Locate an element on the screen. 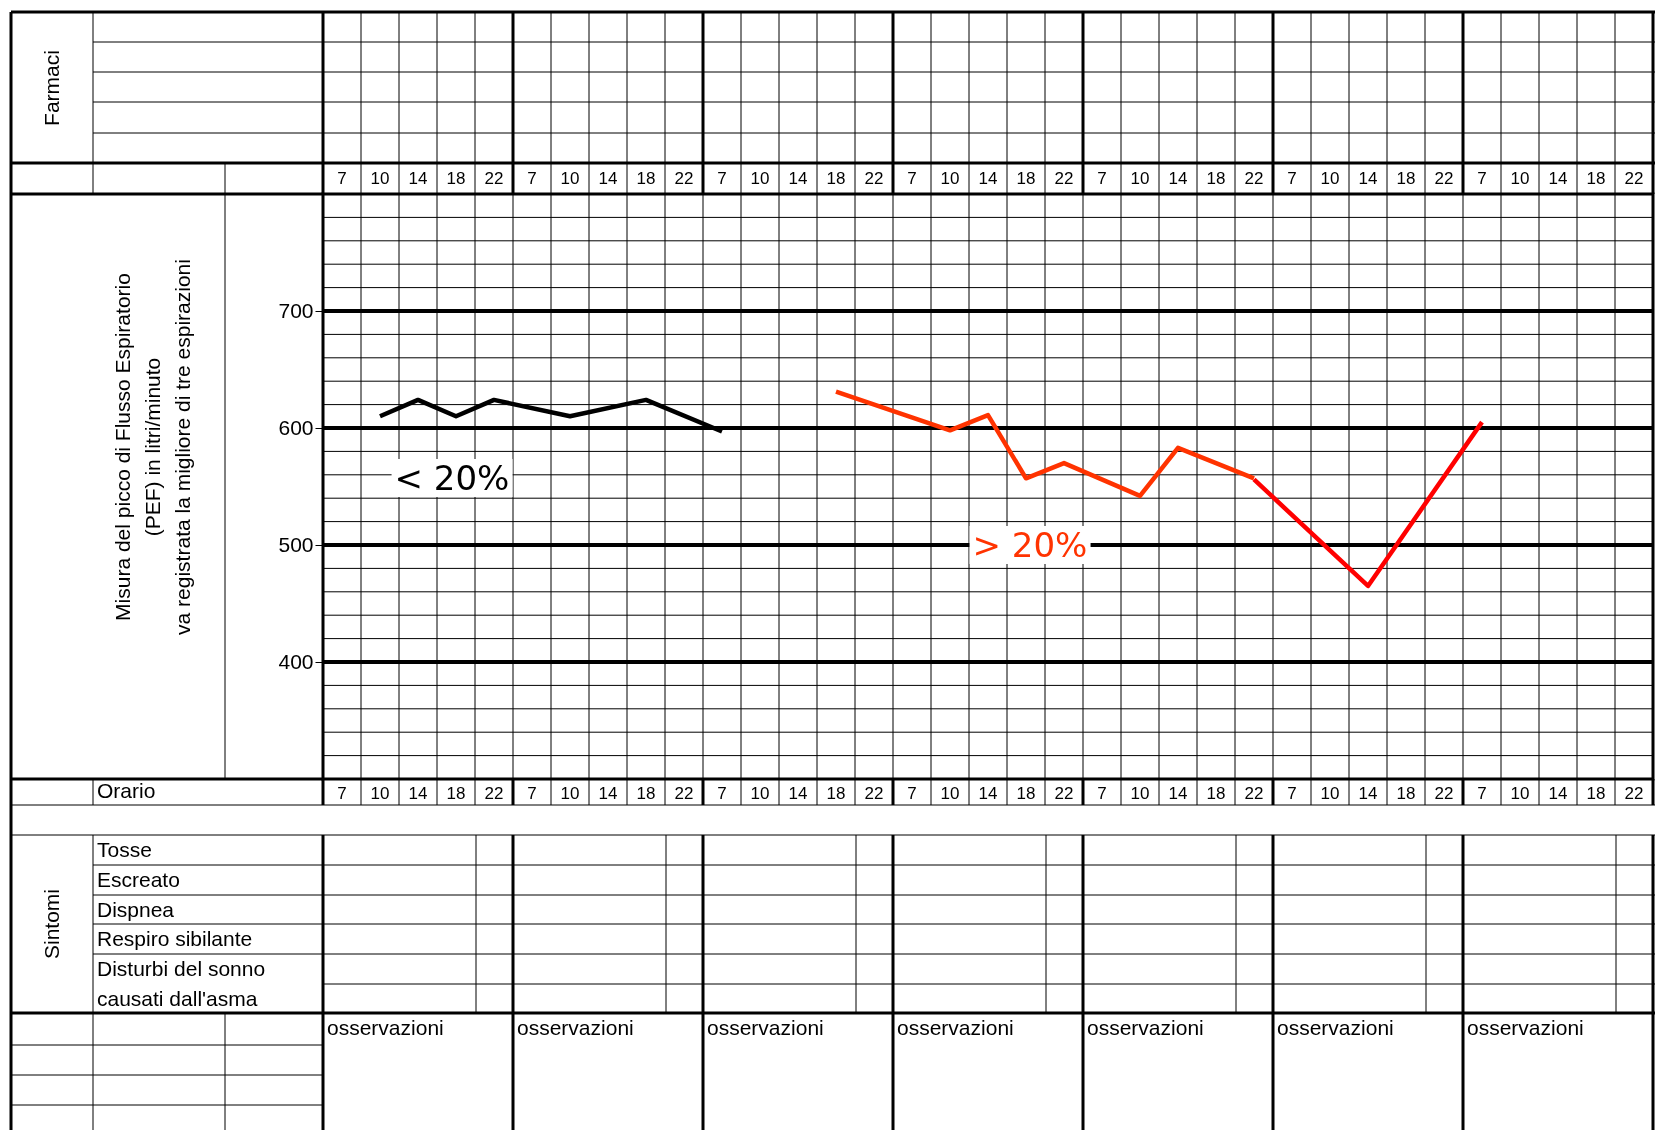  y-tick-label: 500 is located at coordinates (296, 544).